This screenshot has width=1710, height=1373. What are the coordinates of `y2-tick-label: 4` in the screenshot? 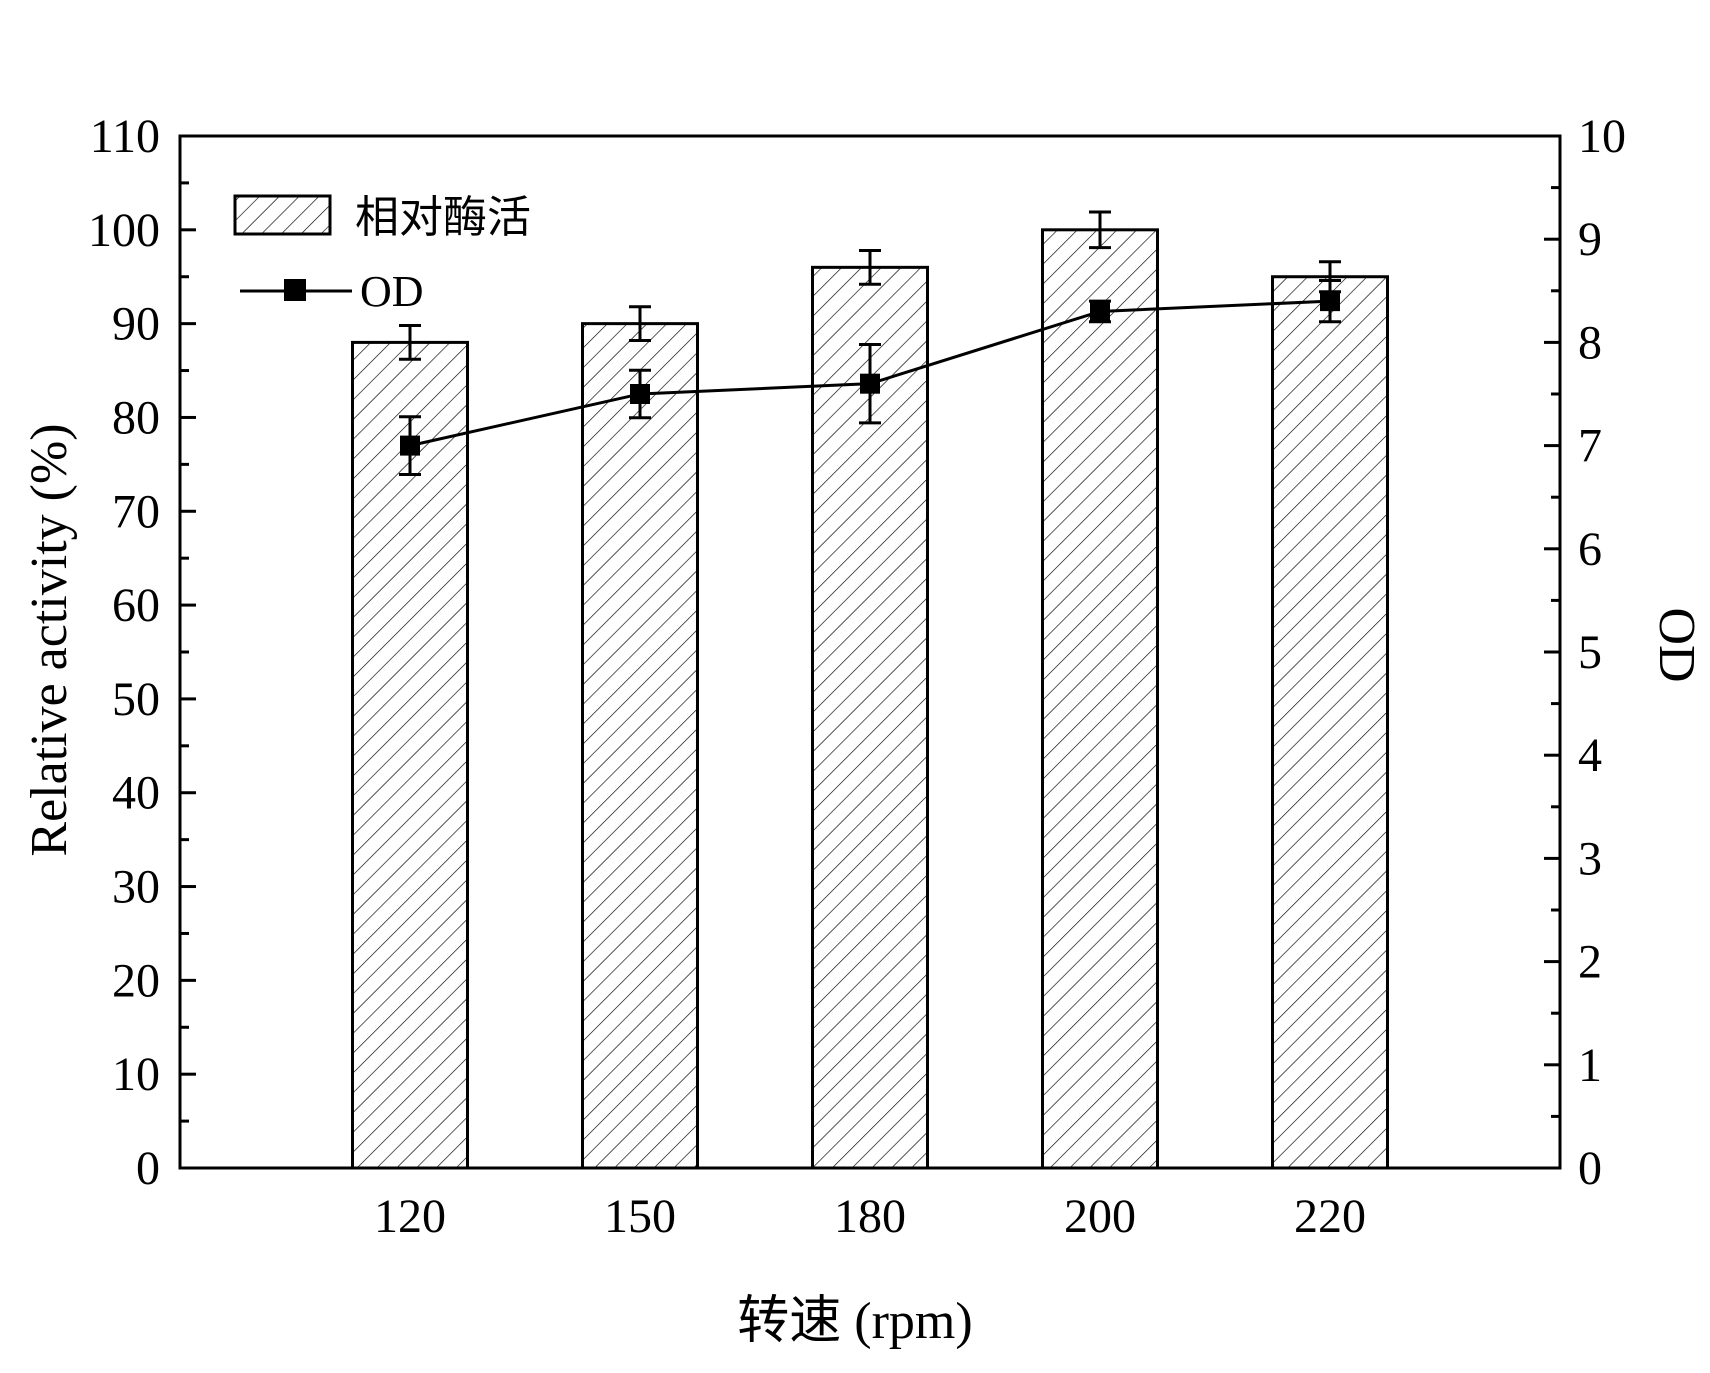 It's located at (1590, 755).